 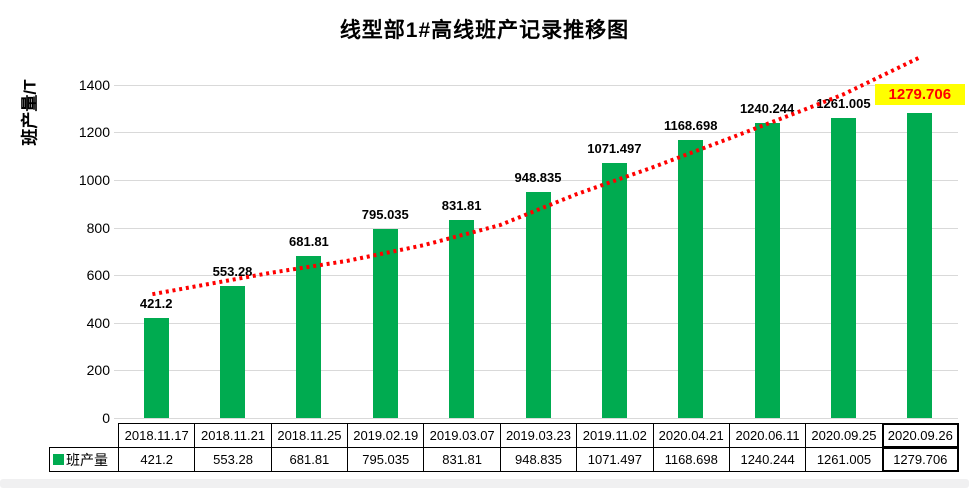 I want to click on bar-value-label: 421.2, so click(x=156, y=303).